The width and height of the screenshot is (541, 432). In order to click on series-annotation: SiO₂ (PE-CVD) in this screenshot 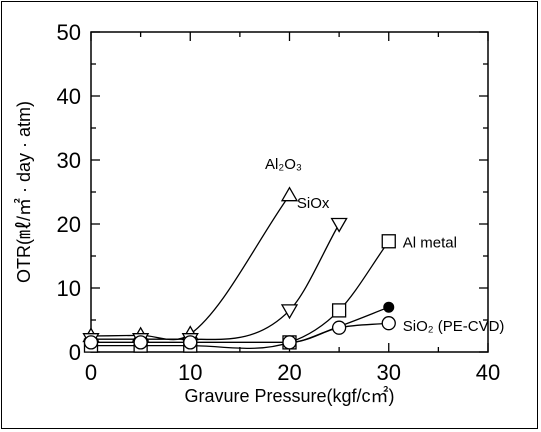, I will do `click(454, 326)`.